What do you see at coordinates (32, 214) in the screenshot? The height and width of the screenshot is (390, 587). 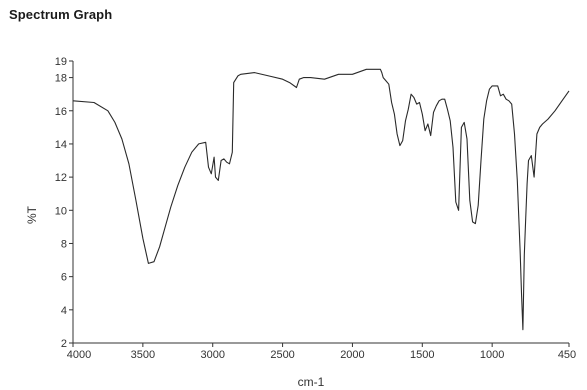 I see `y-axis-label: %T` at bounding box center [32, 214].